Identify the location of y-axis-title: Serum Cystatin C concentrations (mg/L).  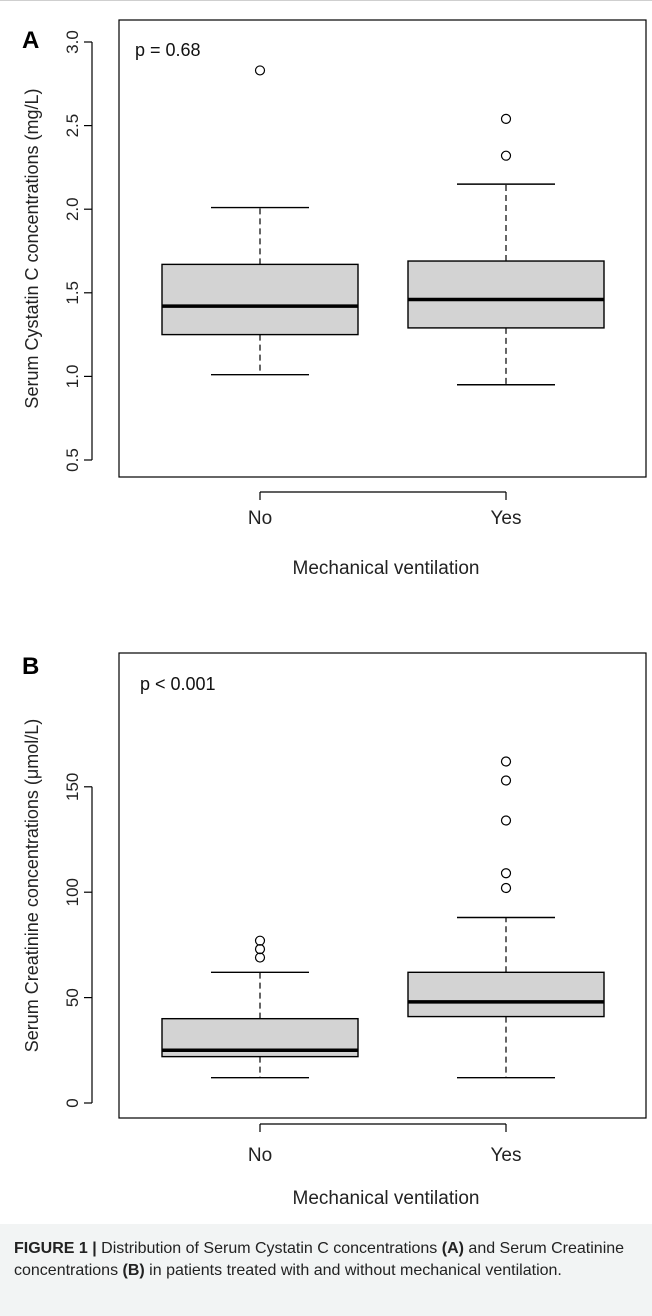
(32, 248).